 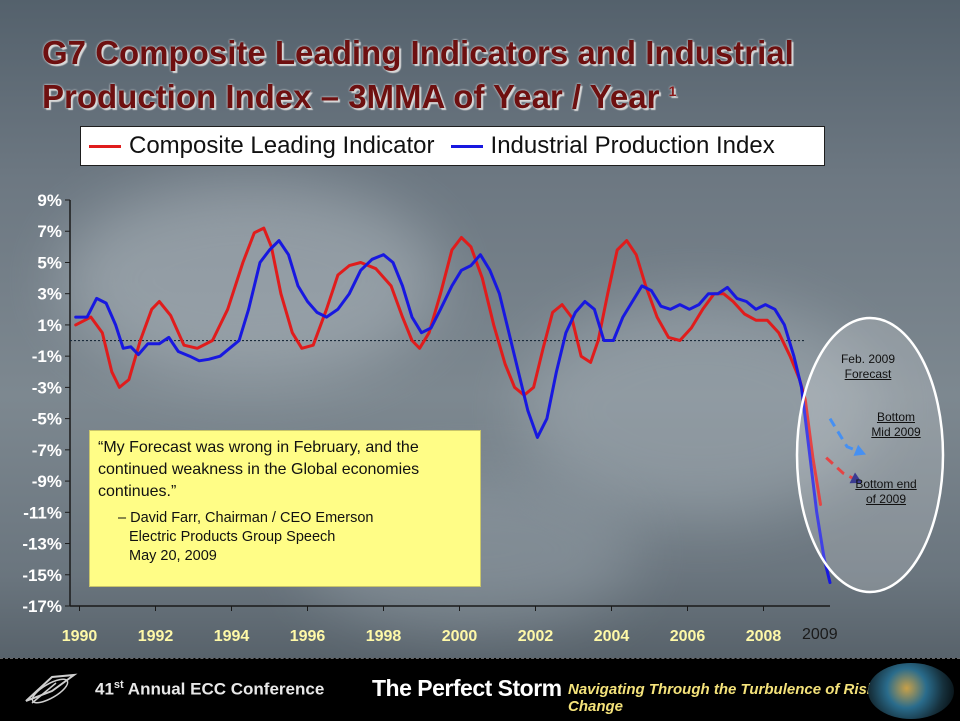 I want to click on y-tick-label: -3%, so click(x=47, y=387).